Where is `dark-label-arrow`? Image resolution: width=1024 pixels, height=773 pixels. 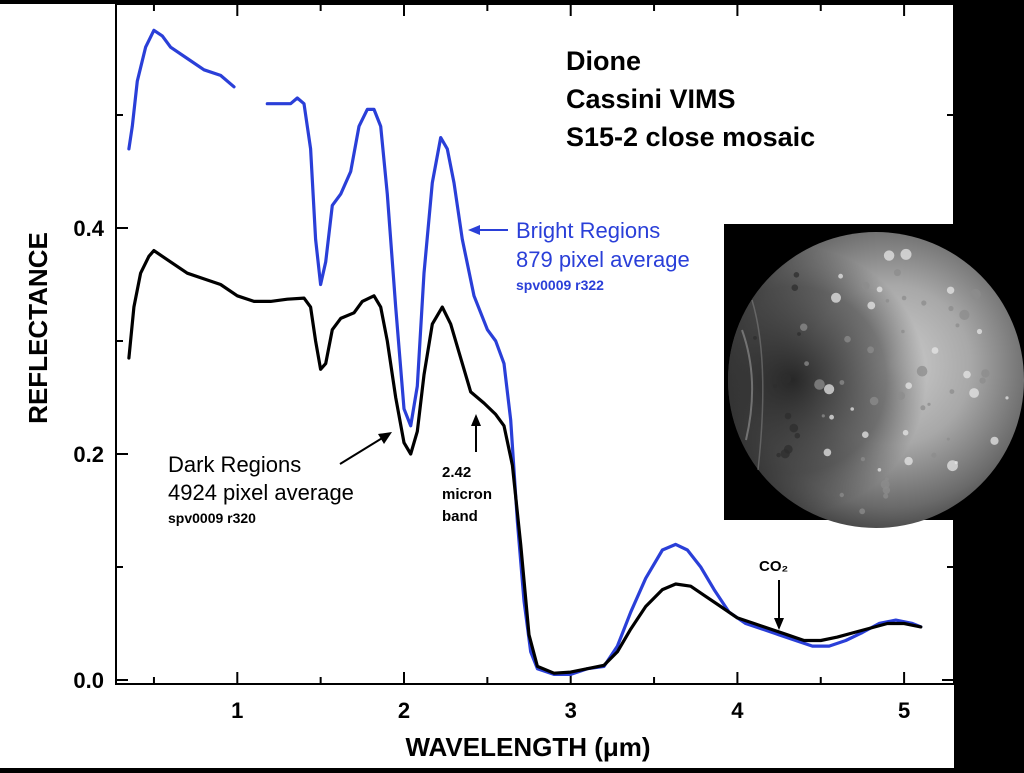
dark-label-arrow is located at coordinates (362, 450).